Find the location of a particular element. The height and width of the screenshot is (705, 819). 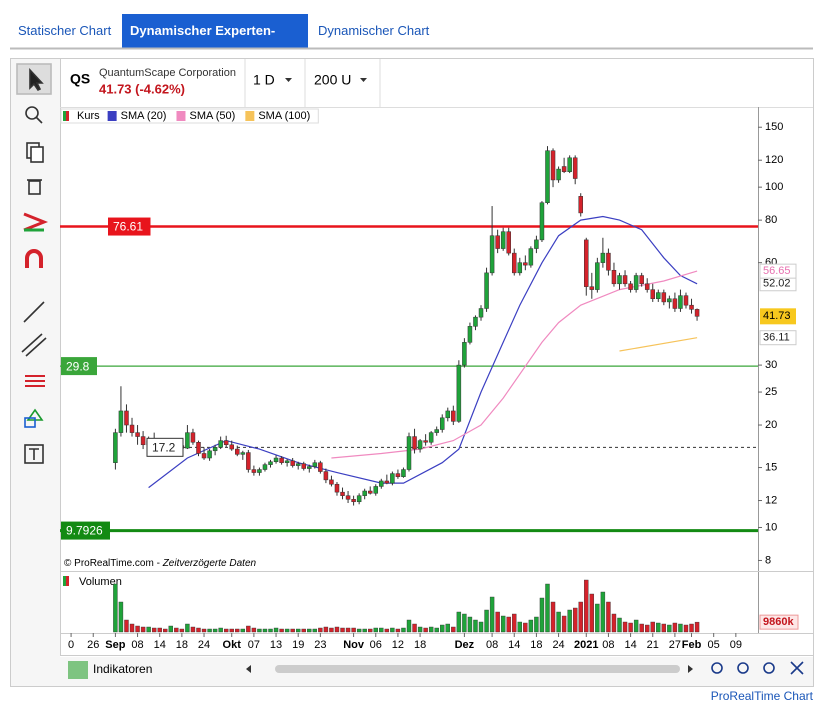

tool-fibo is located at coordinates (35, 381).